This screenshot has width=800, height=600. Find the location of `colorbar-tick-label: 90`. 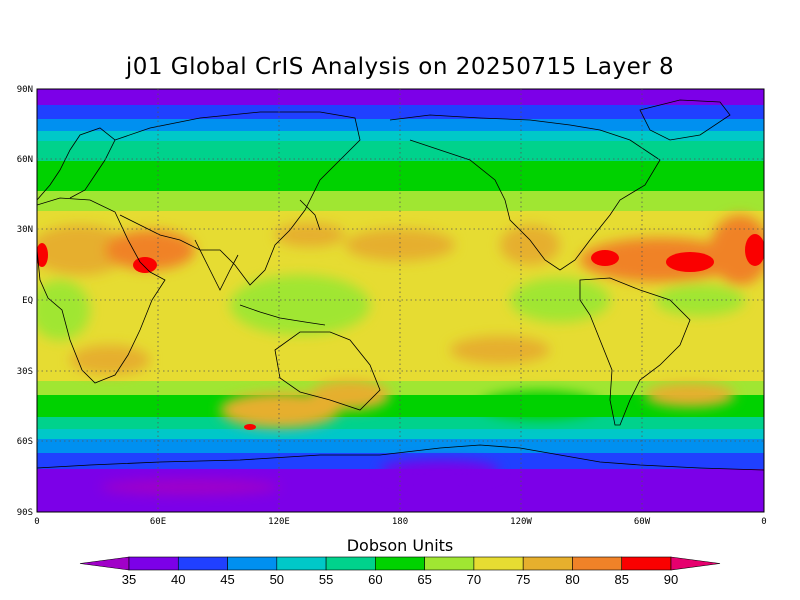

colorbar-tick-label: 90 is located at coordinates (671, 579).